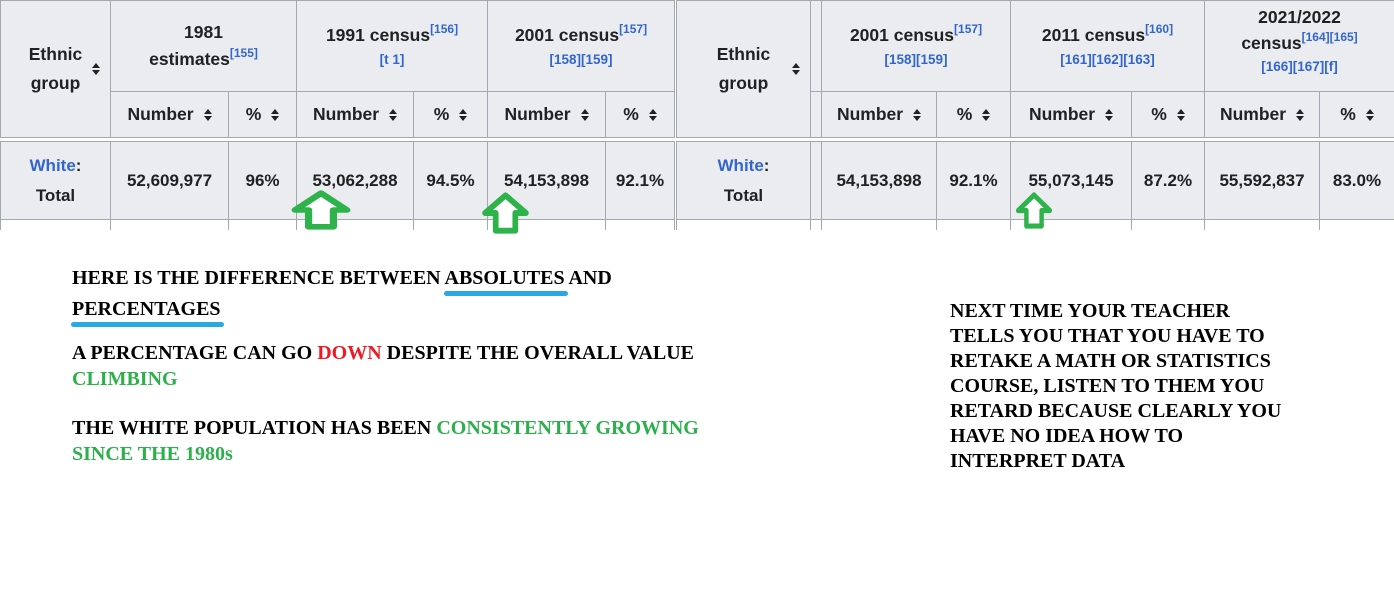 Image resolution: width=1394 pixels, height=591 pixels. What do you see at coordinates (146, 309) in the screenshot?
I see `underlined-word: PERCENTAGES` at bounding box center [146, 309].